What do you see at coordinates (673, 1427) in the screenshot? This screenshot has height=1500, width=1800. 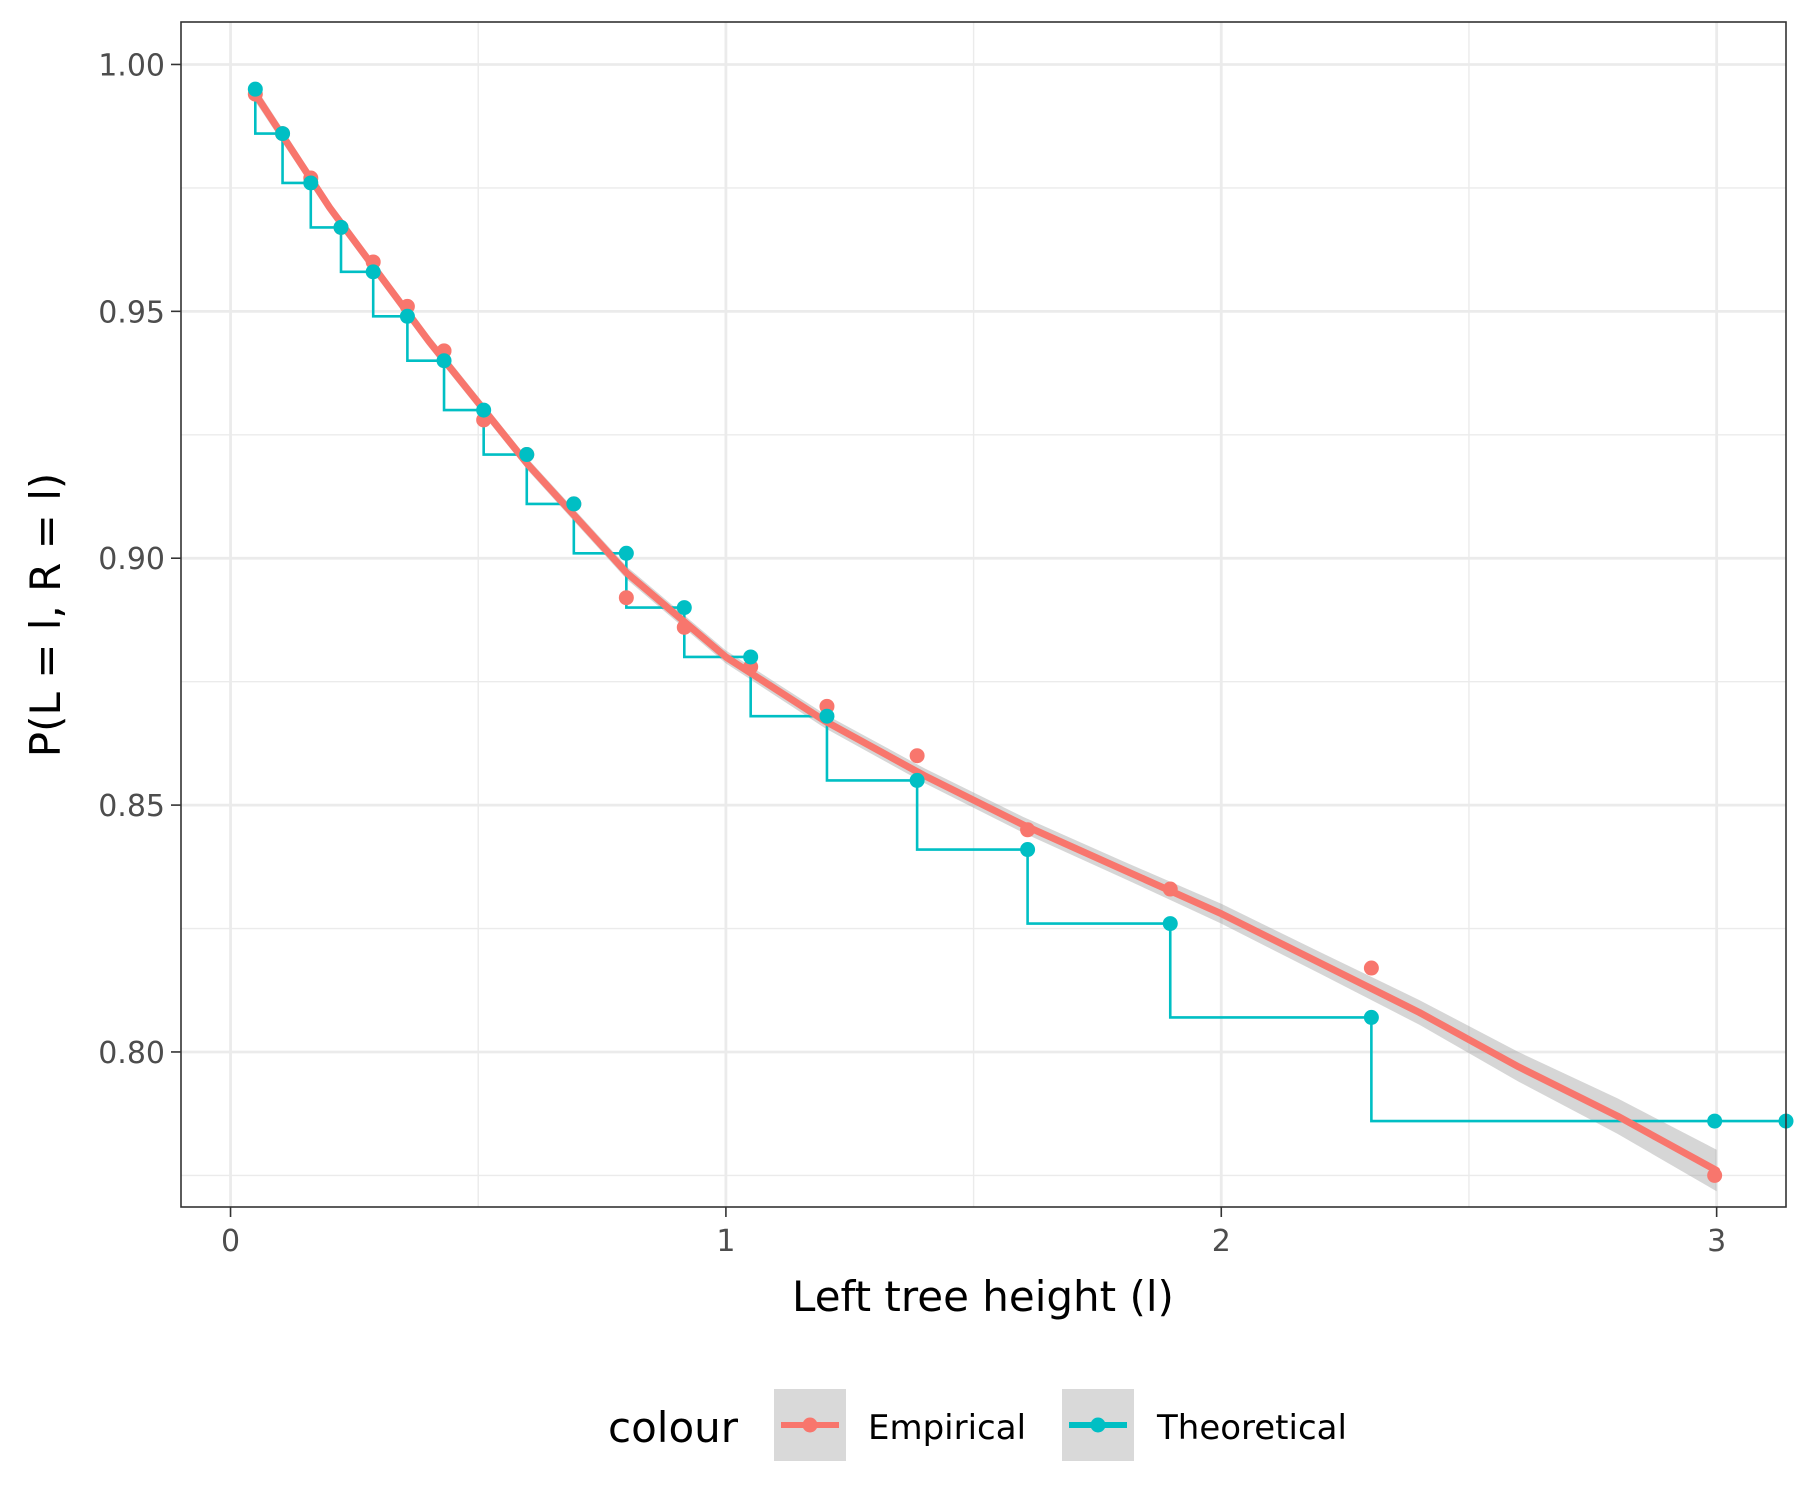 I see `legend-title: colour` at bounding box center [673, 1427].